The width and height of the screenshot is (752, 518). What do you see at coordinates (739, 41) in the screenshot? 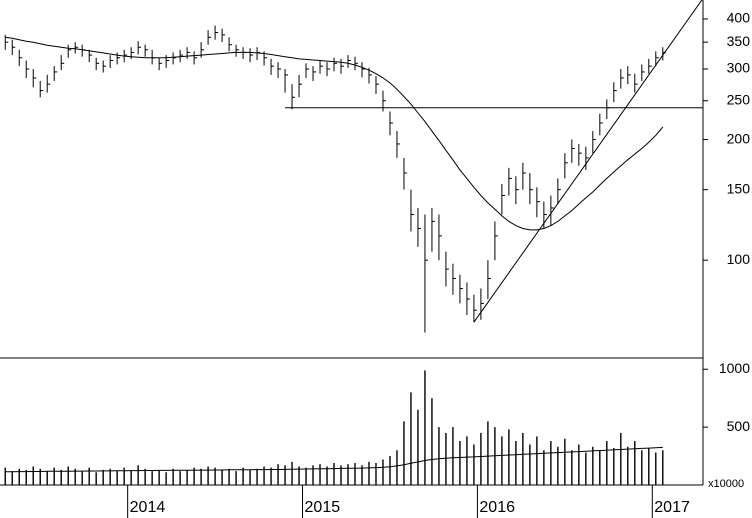
I see `y-tick-label: 350` at bounding box center [739, 41].